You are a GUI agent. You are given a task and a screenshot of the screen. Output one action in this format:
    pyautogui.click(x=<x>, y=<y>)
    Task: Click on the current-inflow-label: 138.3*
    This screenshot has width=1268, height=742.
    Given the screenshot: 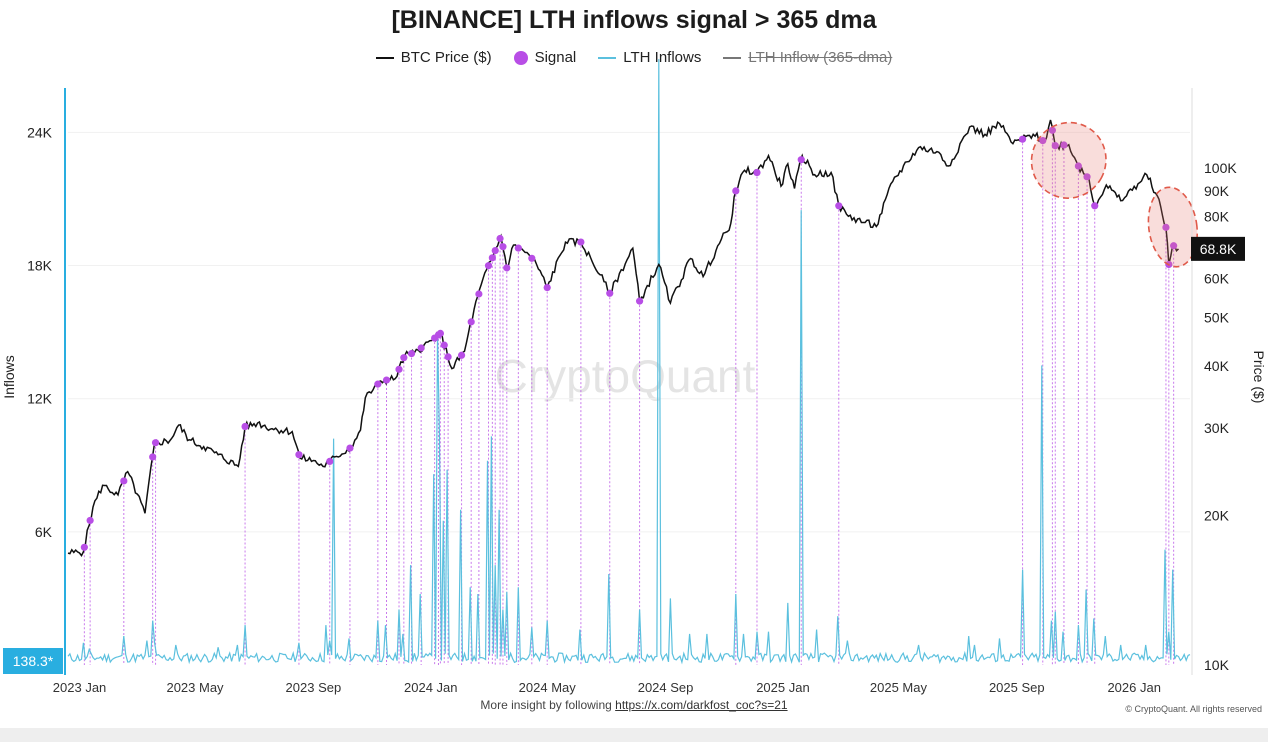 What is the action you would take?
    pyautogui.click(x=33, y=661)
    